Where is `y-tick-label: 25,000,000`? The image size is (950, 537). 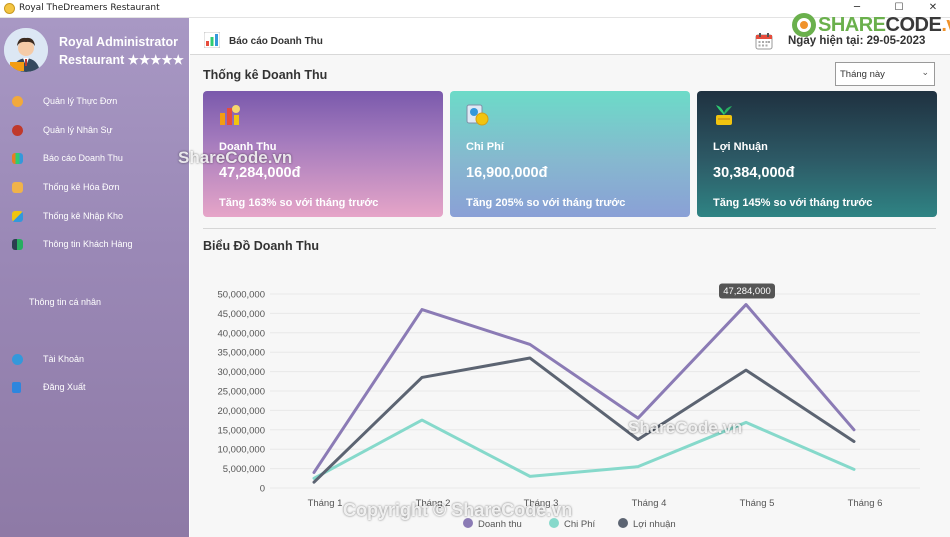 y-tick-label: 25,000,000 is located at coordinates (241, 392).